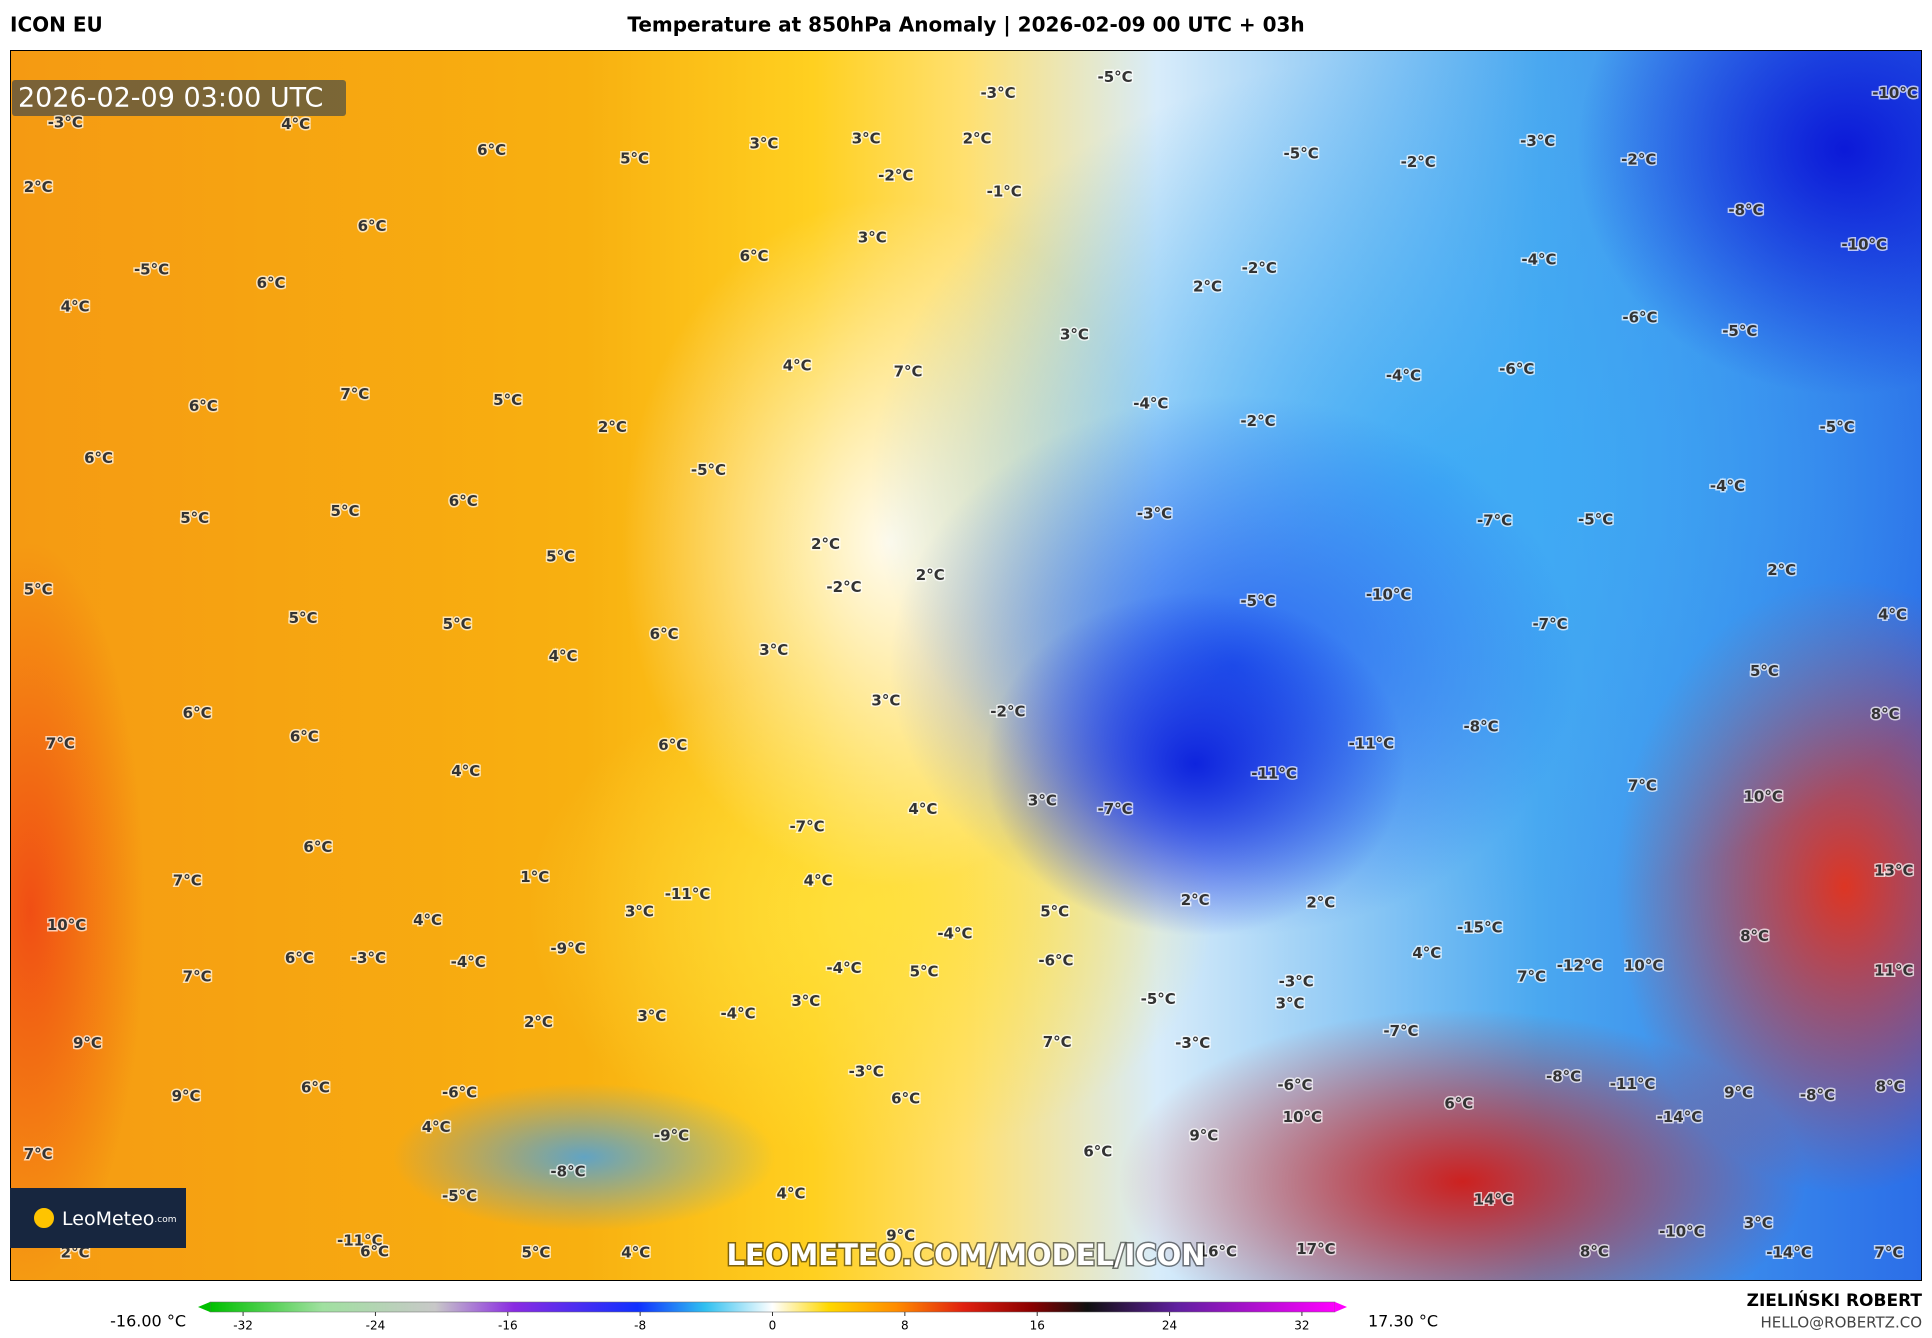 The height and width of the screenshot is (1338, 1932). I want to click on temperature-label: 13°C, so click(1893, 871).